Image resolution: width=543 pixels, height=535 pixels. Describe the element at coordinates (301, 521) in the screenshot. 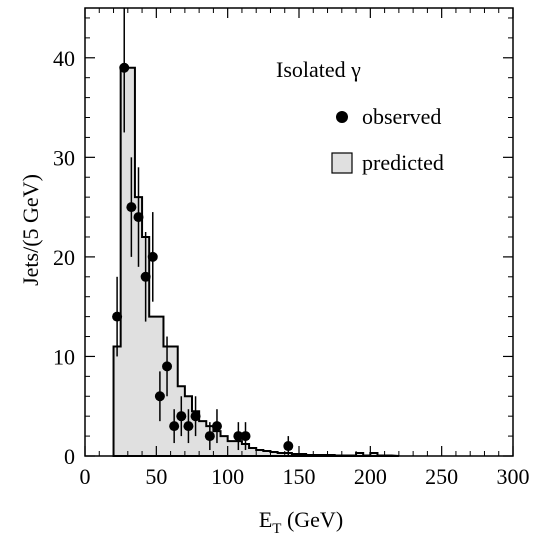

I see `x-axis-label: ET (GeV)` at that location.